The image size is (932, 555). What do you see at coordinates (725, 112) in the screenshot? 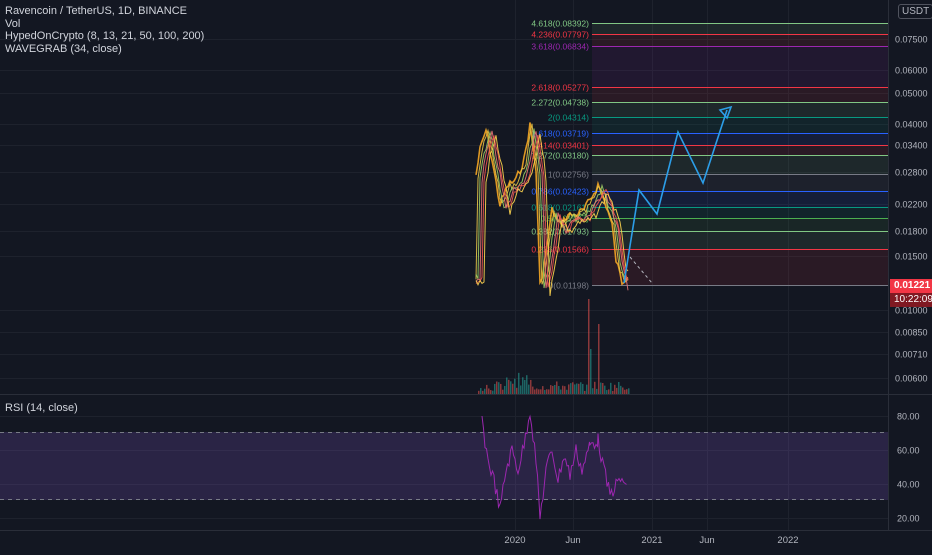
I see `projection-arrowhead` at bounding box center [725, 112].